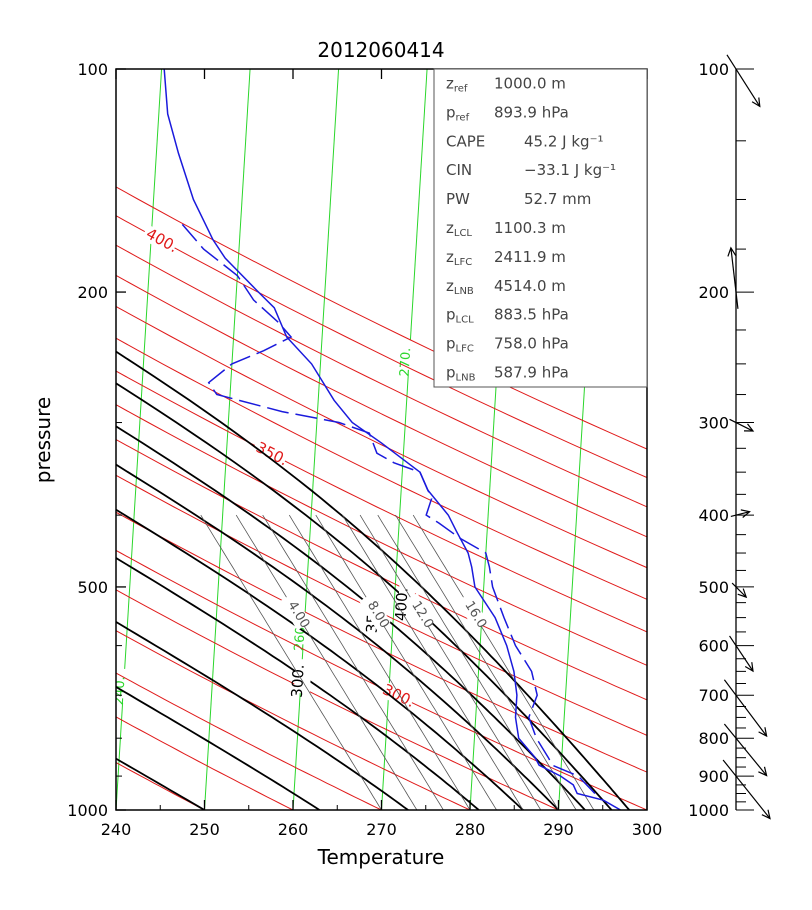  What do you see at coordinates (465, 349) in the screenshot?
I see `info-box-subscript: LFC` at bounding box center [465, 349].